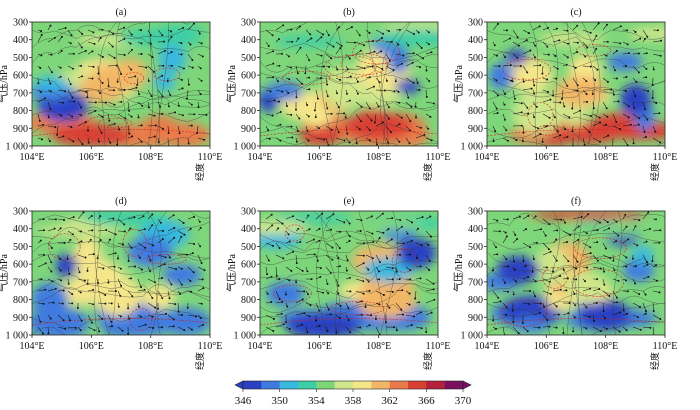 The image size is (700, 410). I want to click on colorbar-tick-label: 358, so click(353, 401).